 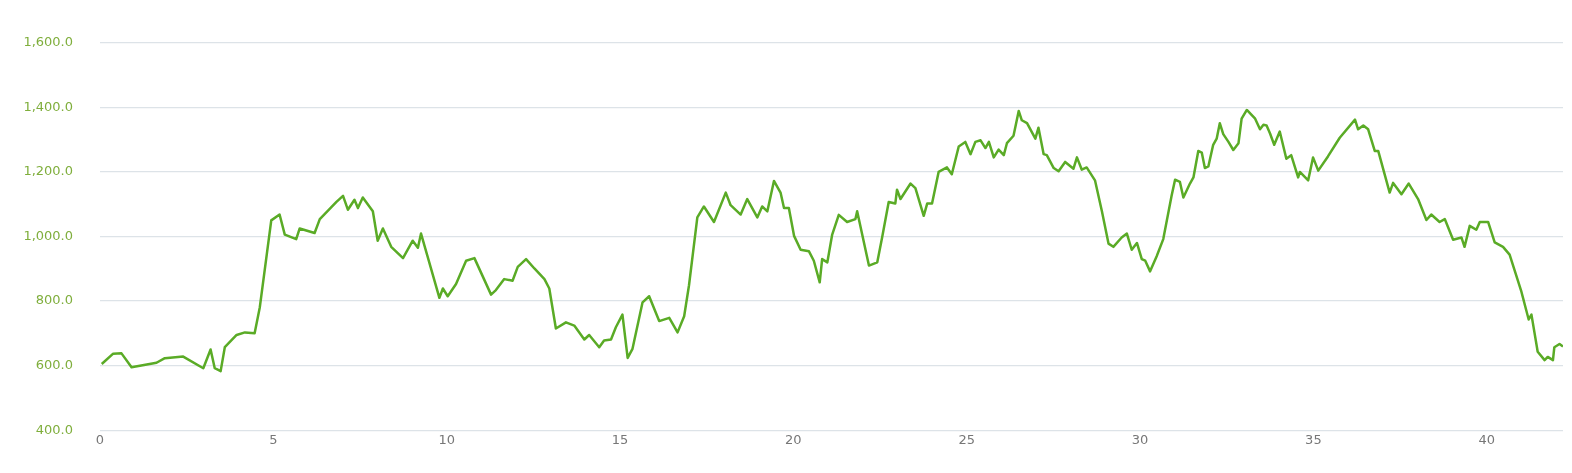 I want to click on x-tick-label: 15, so click(x=620, y=440).